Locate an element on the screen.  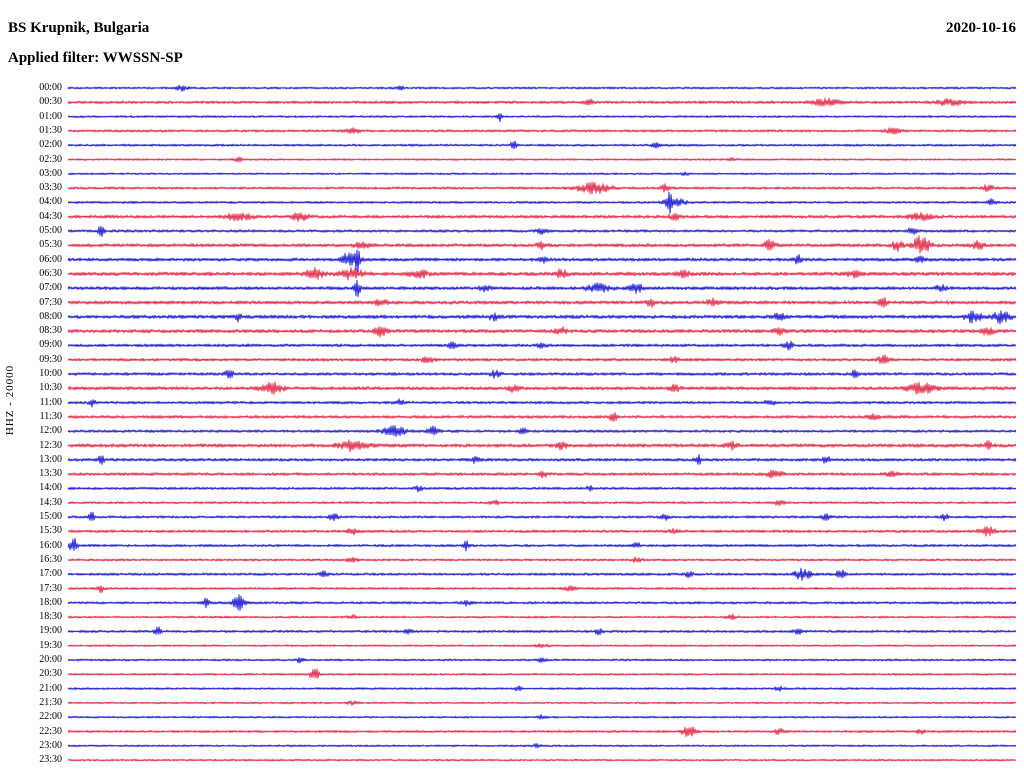
trace-time-label: 16:00 is located at coordinates (50, 545).